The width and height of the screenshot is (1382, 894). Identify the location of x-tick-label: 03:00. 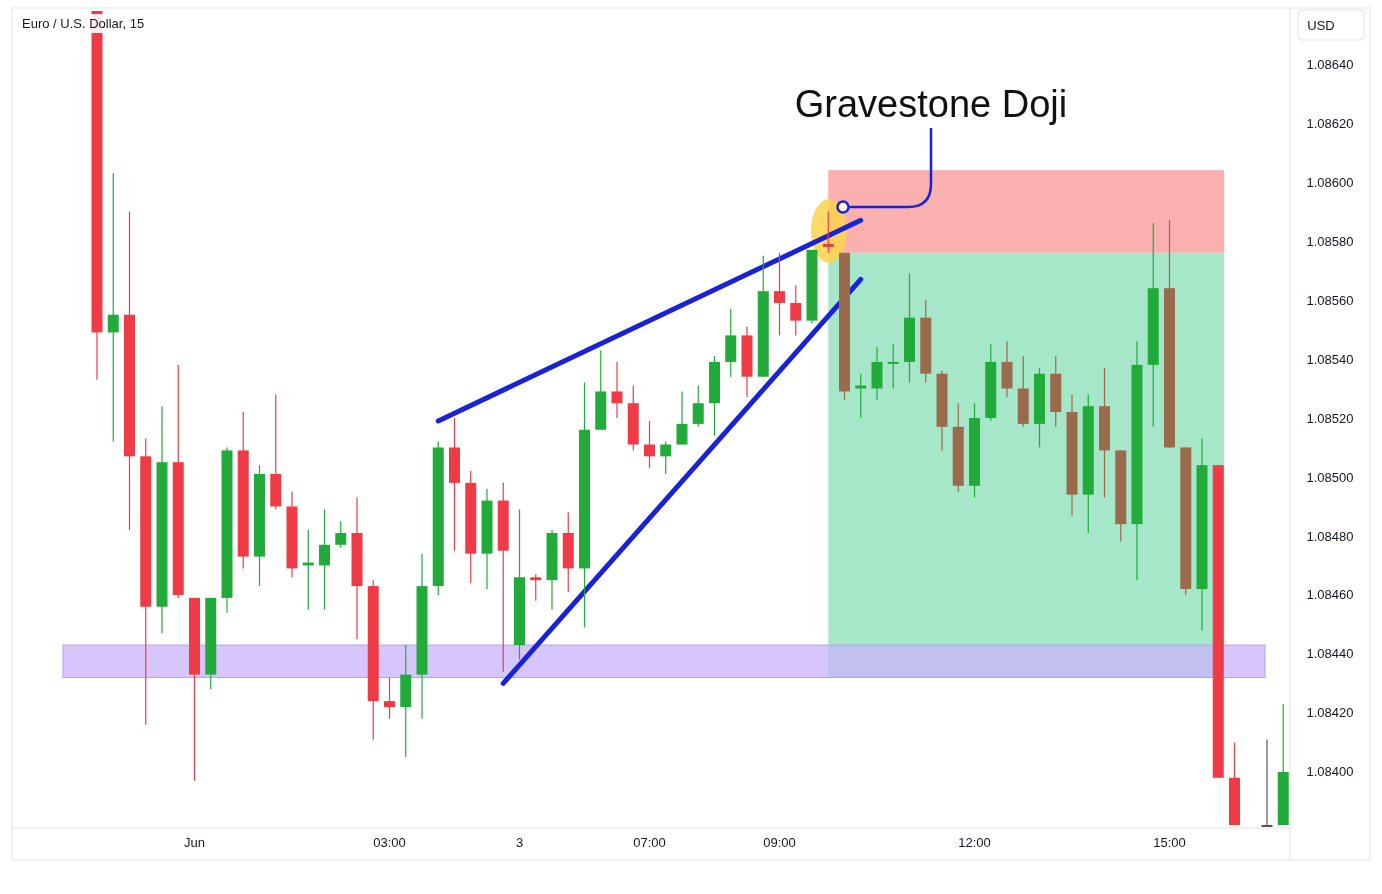
(389, 842).